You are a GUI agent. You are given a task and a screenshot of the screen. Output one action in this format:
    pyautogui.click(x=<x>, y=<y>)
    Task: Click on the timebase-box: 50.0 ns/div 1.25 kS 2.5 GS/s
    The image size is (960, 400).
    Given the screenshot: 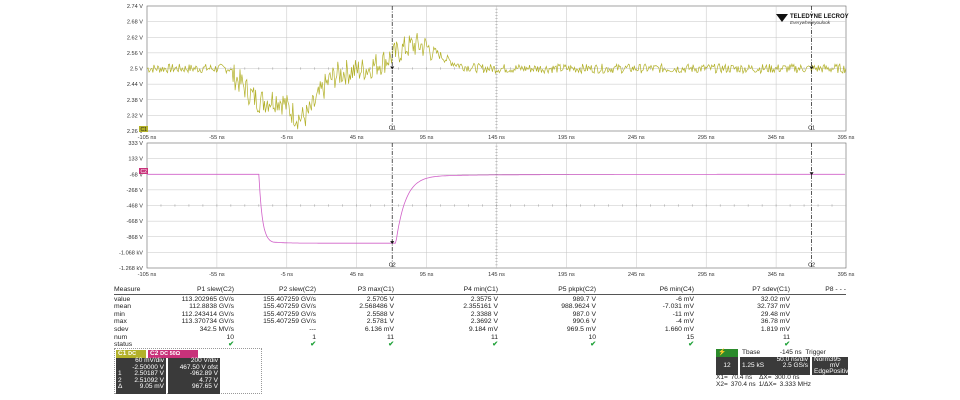 What is the action you would take?
    pyautogui.click(x=775, y=365)
    